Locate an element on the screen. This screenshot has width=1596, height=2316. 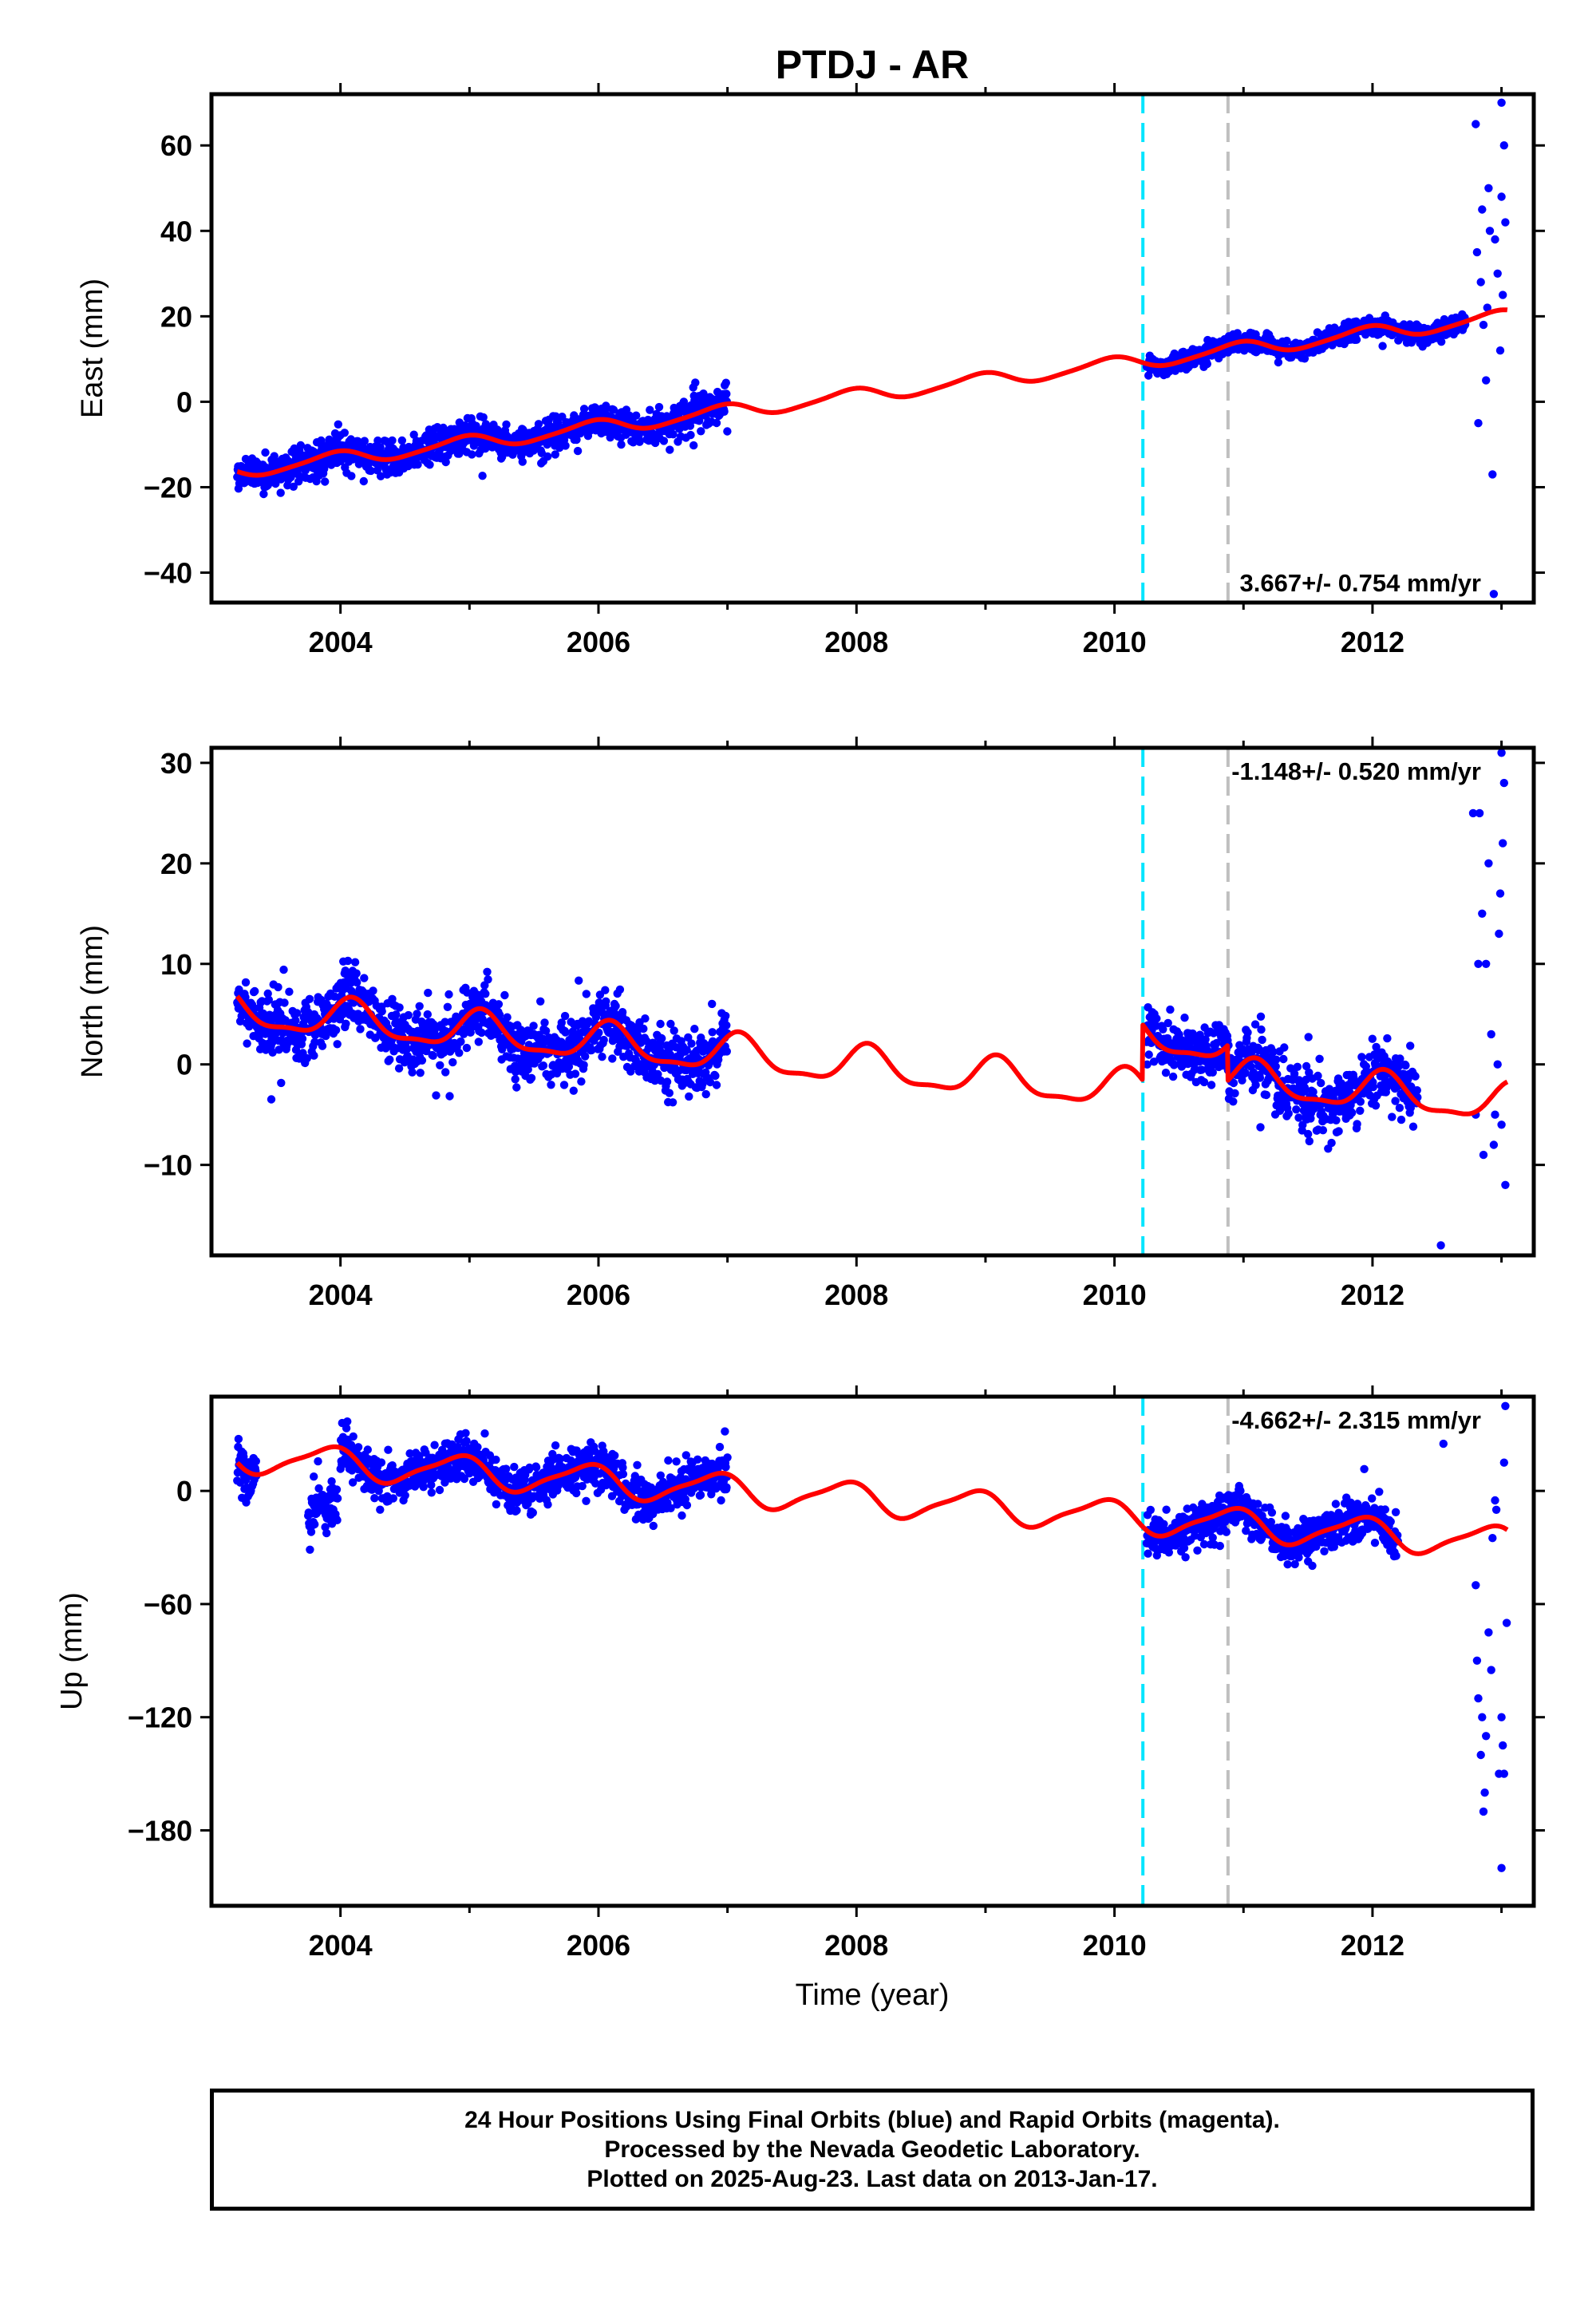
y-tick-label: 20 is located at coordinates (176, 316).